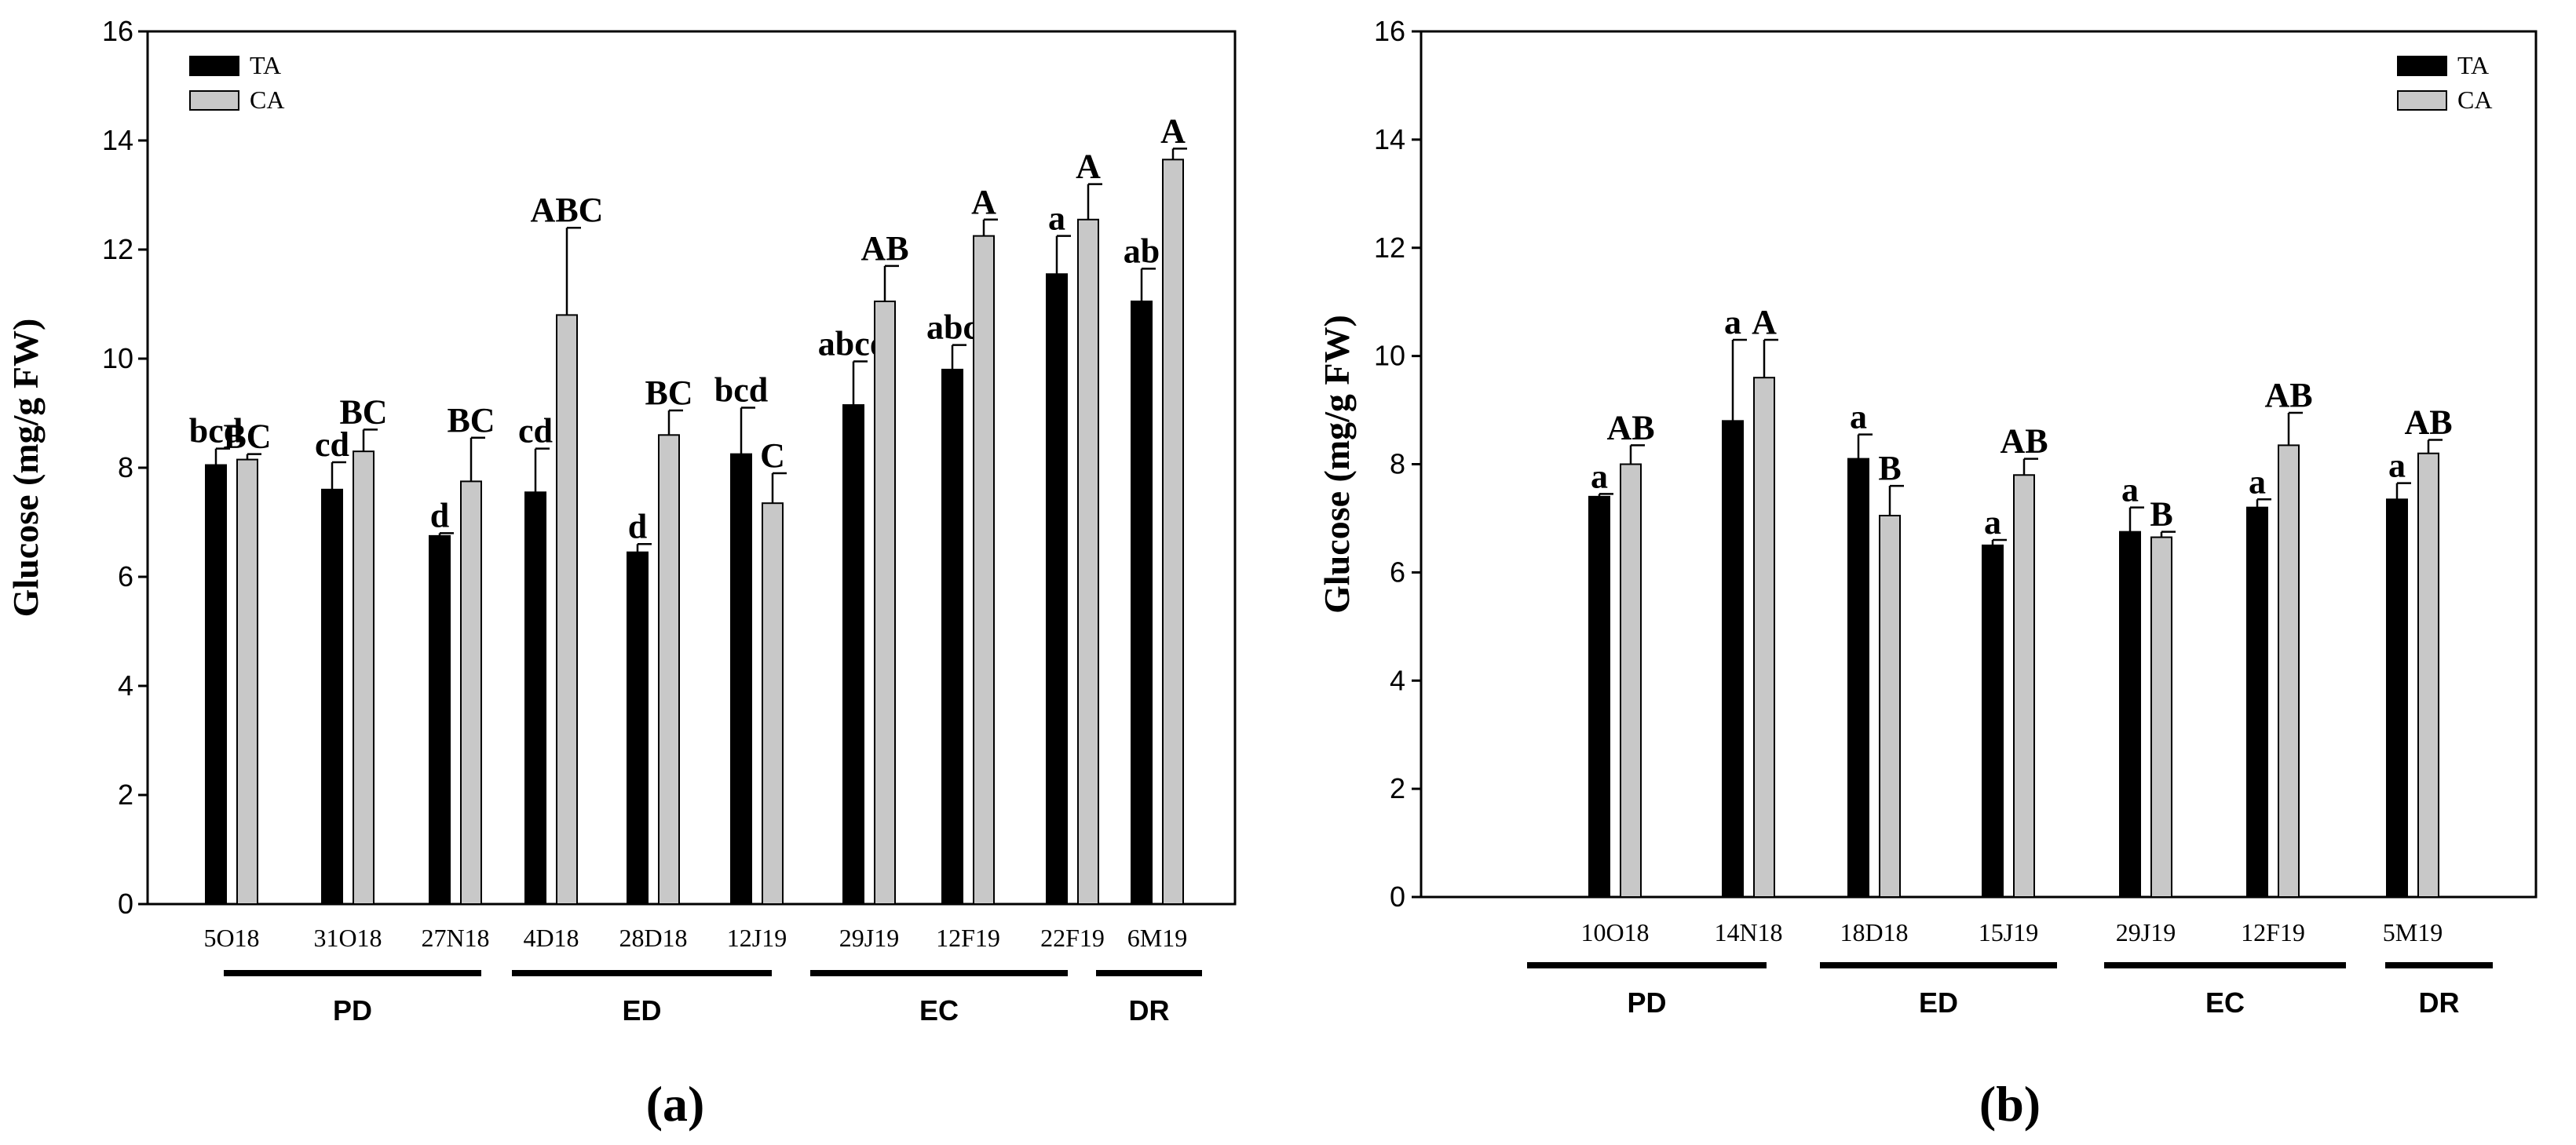 The image size is (2576, 1145). I want to click on panel-a-stage-bar-ed, so click(642, 973).